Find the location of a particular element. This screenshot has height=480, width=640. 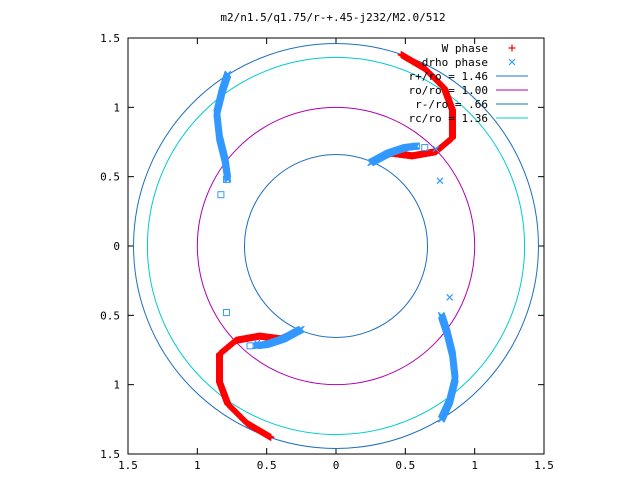

x-tick-label: 0 is located at coordinates (336, 465).